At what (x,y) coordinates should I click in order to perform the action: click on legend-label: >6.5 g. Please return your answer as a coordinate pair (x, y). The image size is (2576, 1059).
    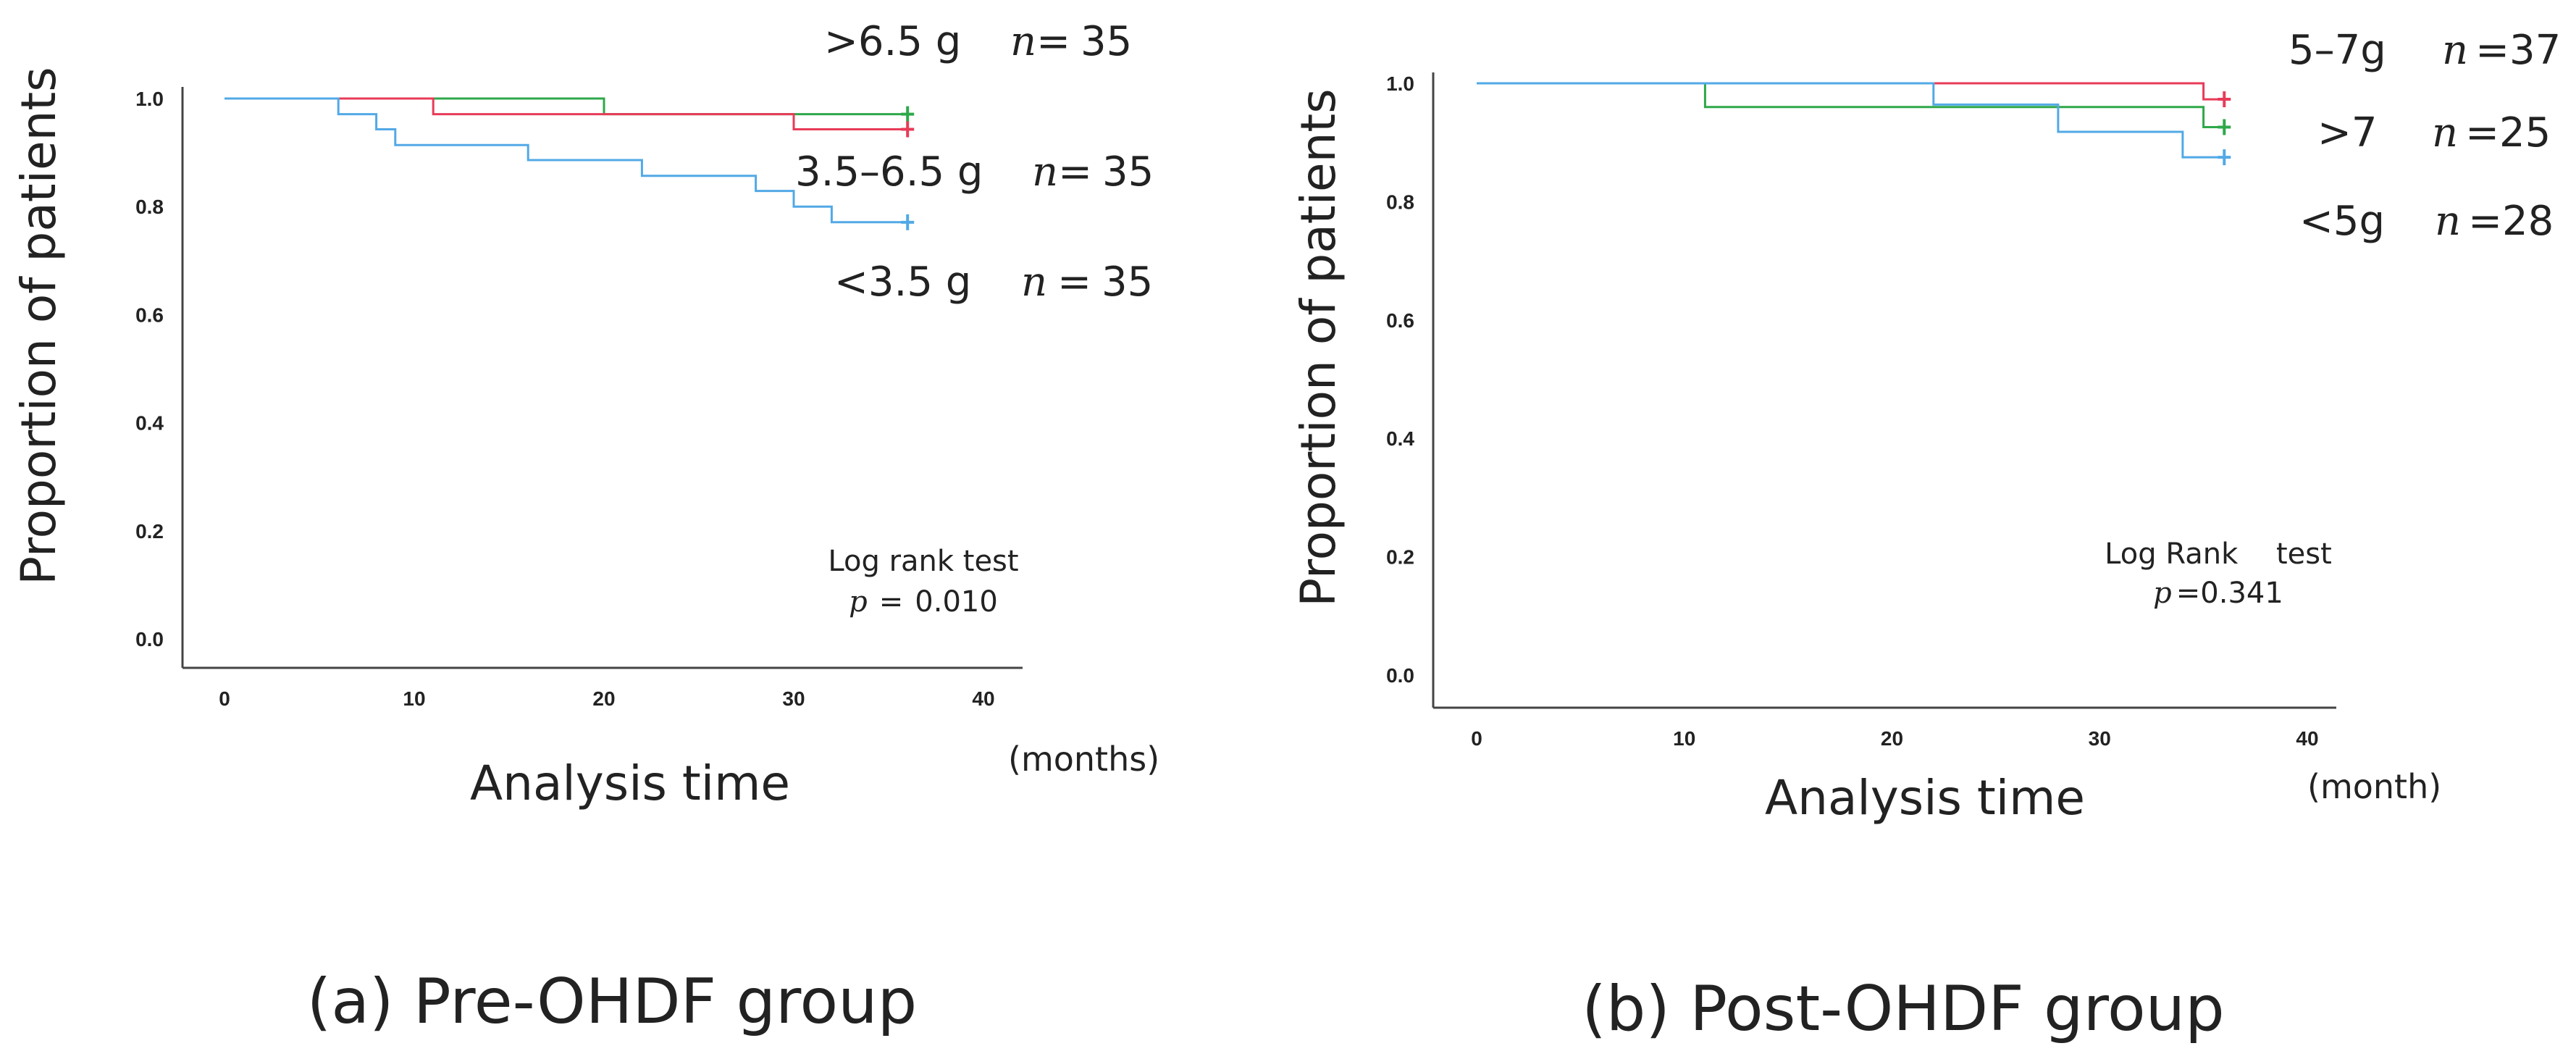
    Looking at the image, I should click on (892, 41).